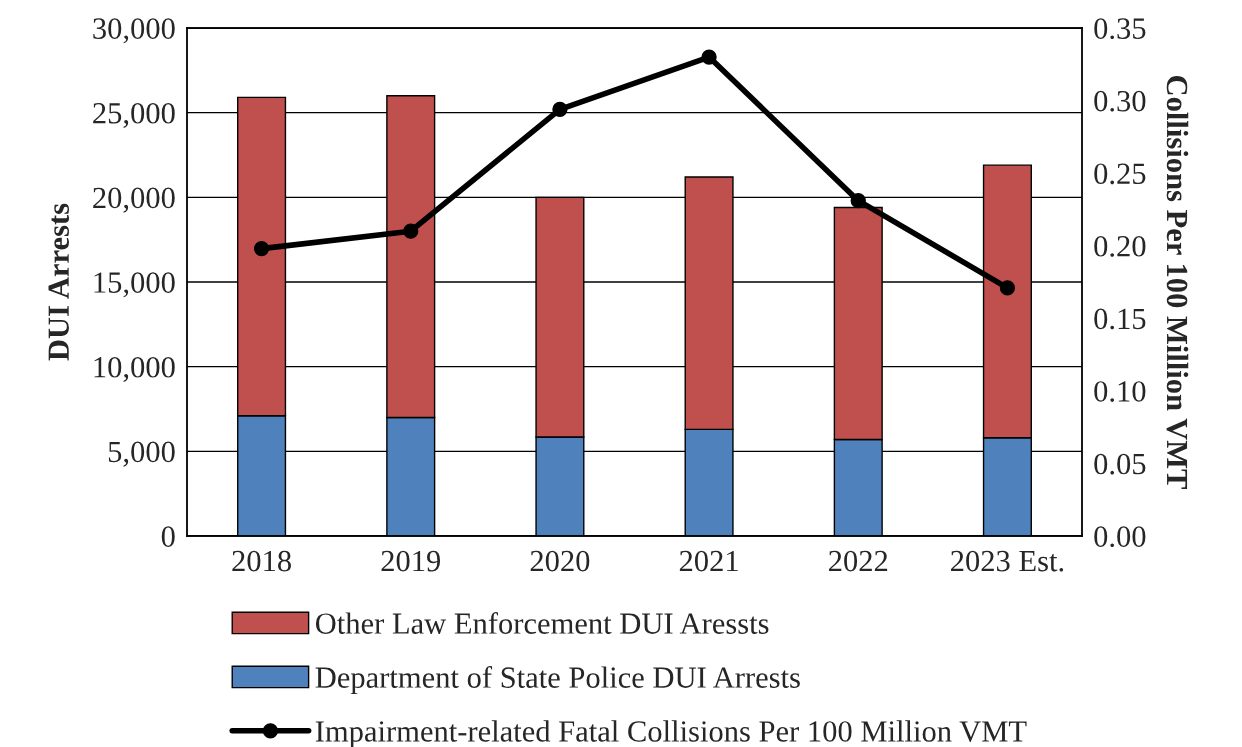  I want to click on y2-tick-label: 0.15, so click(1120, 319).